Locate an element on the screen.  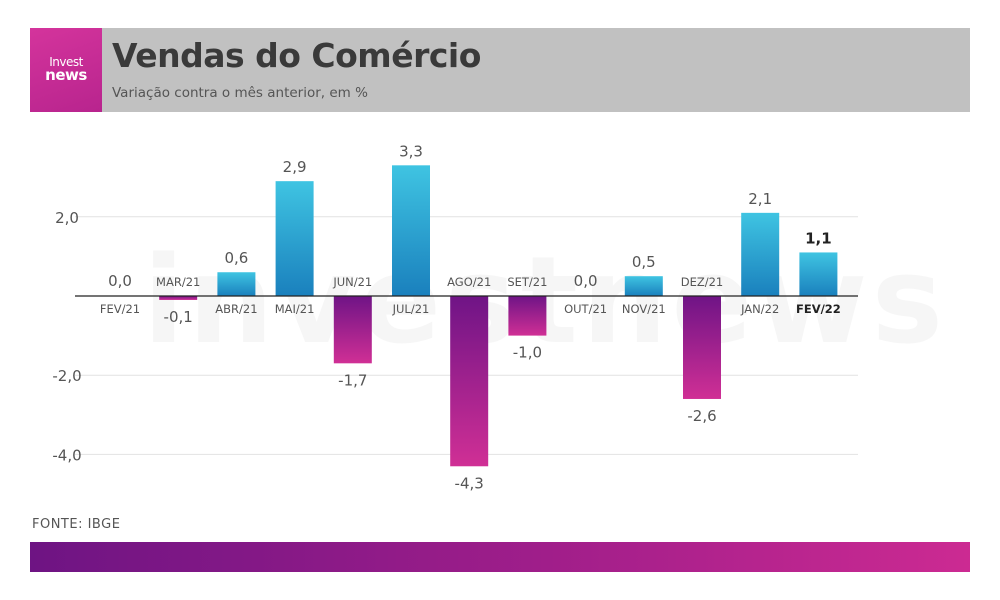
logo-line1: Invest is located at coordinates (66, 62).